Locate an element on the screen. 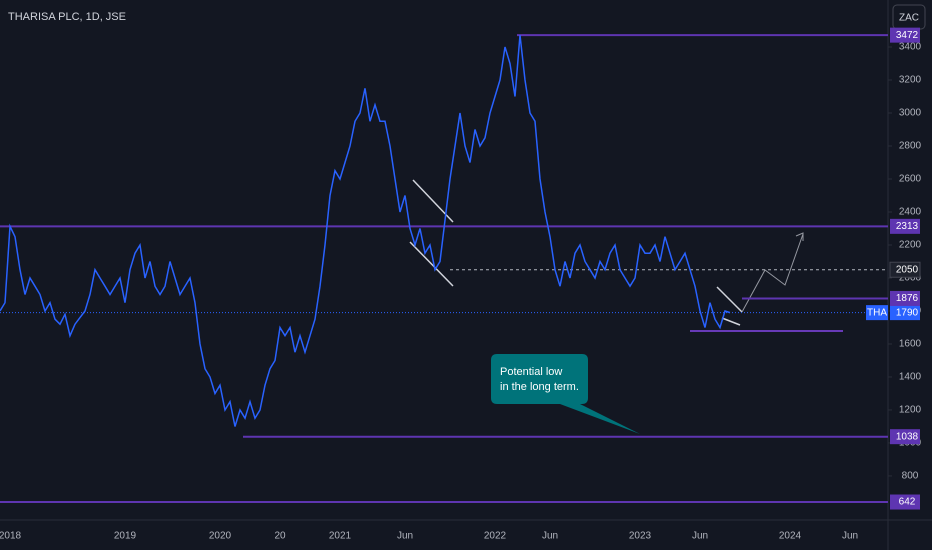  price-badge is located at coordinates (905, 313).